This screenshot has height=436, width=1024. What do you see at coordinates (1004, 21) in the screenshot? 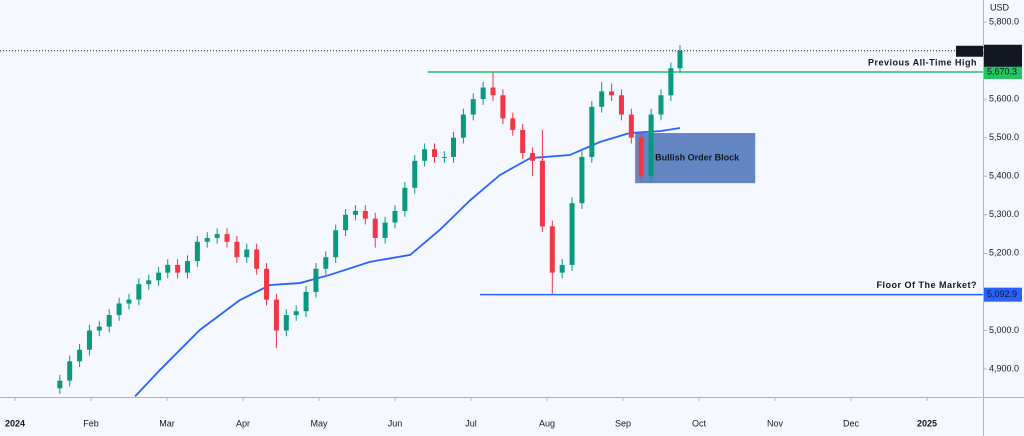
I see `y-tick-label: 5,800.0` at bounding box center [1004, 21].